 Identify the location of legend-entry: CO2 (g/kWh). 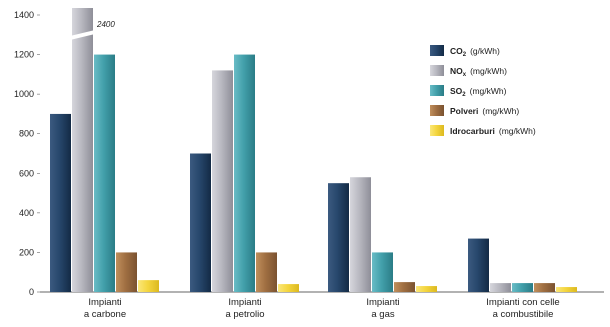
(475, 52).